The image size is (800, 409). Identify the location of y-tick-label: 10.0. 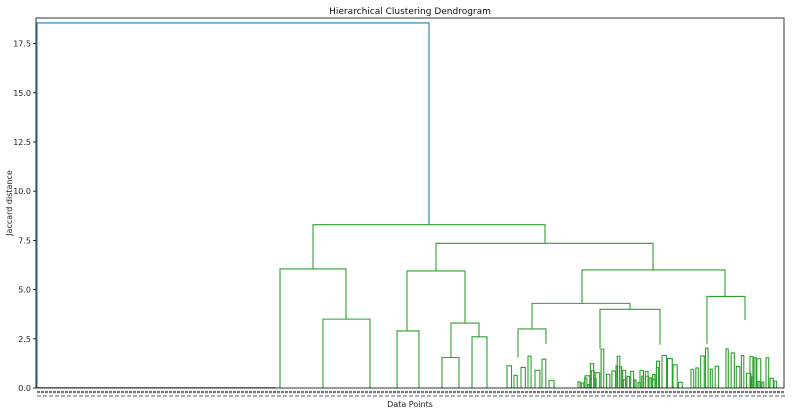
(22, 191).